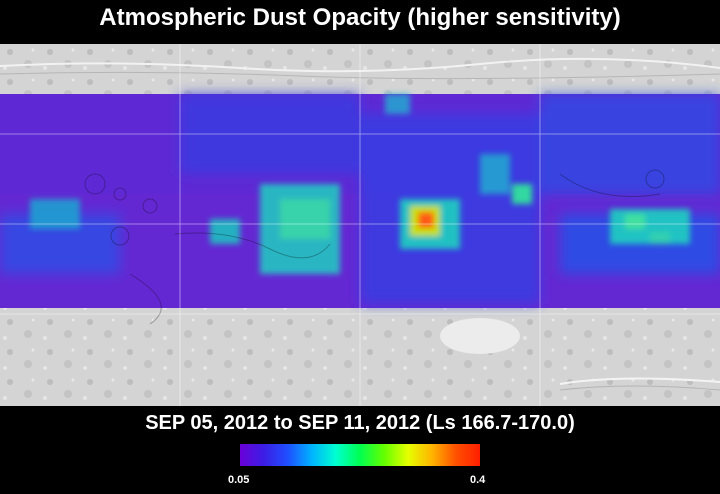 The height and width of the screenshot is (494, 720). What do you see at coordinates (239, 480) in the screenshot?
I see `scale-min-label: 0.05` at bounding box center [239, 480].